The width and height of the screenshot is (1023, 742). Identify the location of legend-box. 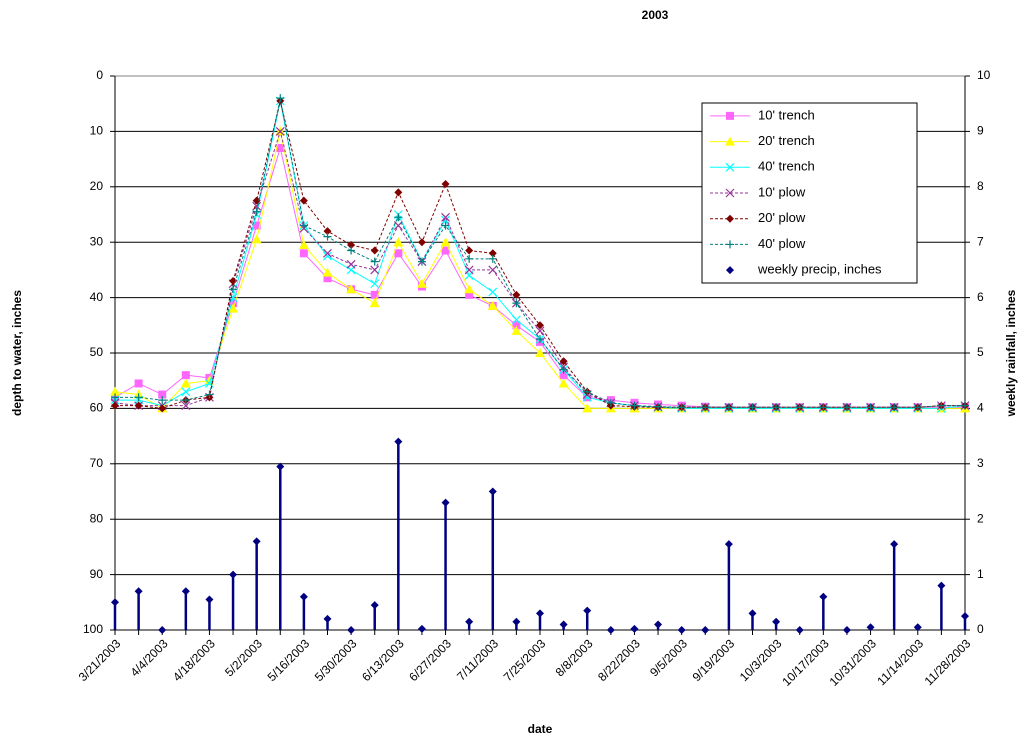
(809, 193).